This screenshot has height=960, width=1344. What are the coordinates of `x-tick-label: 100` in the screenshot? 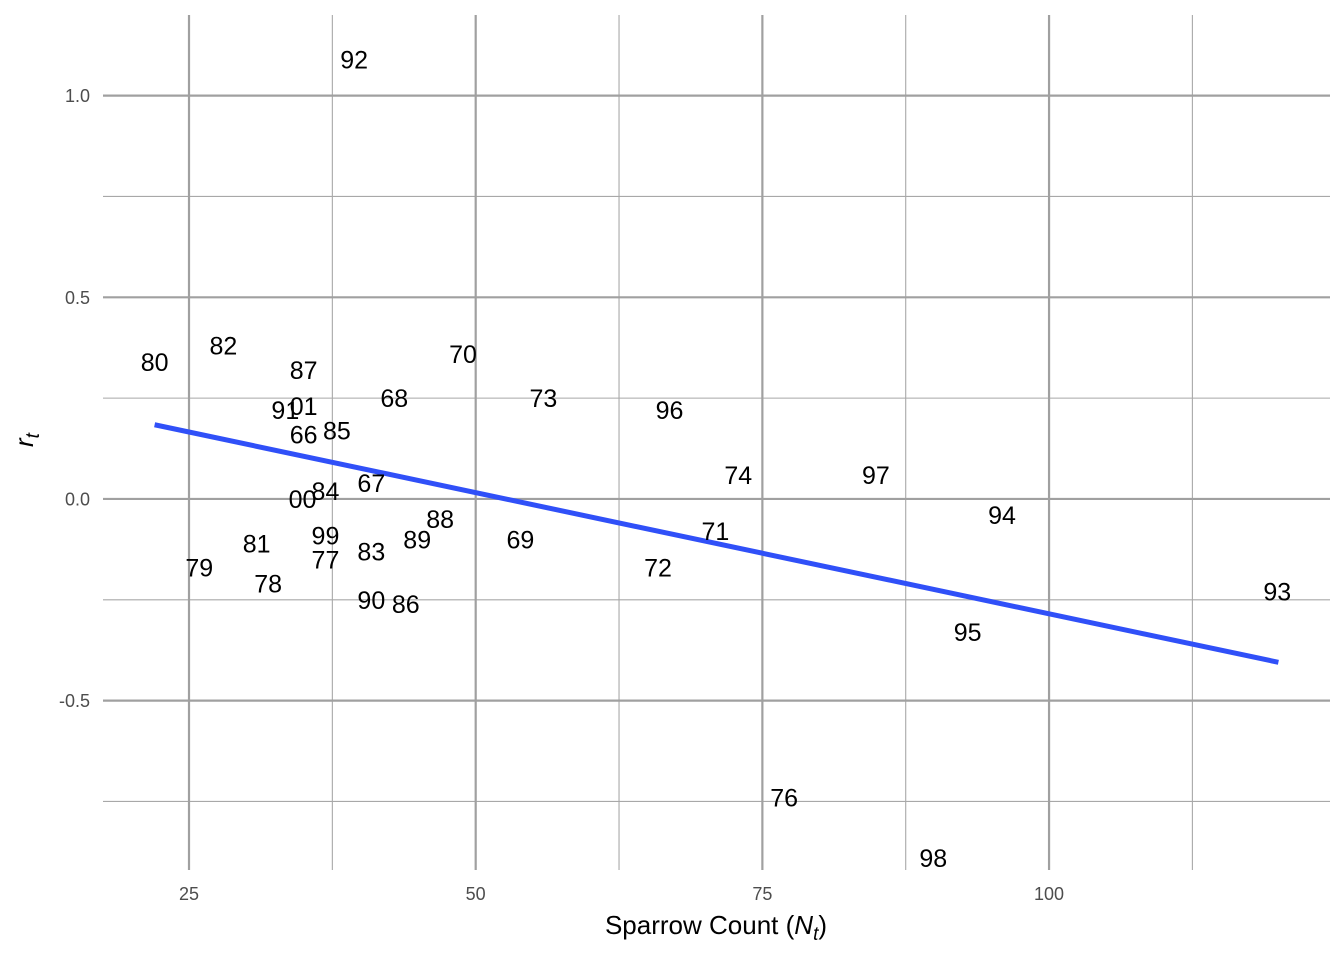 It's located at (1049, 894).